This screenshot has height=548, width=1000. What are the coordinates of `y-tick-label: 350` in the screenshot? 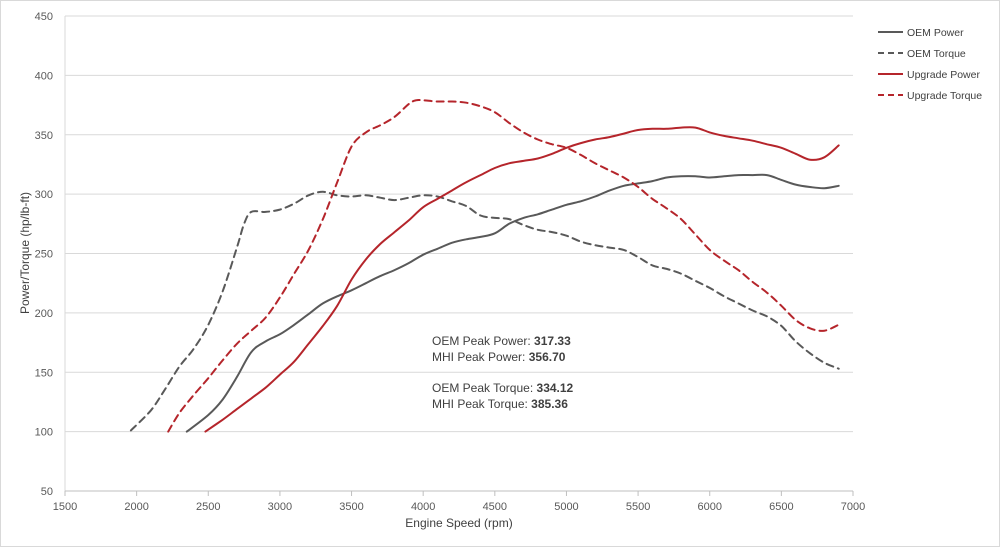 It's located at (44, 136).